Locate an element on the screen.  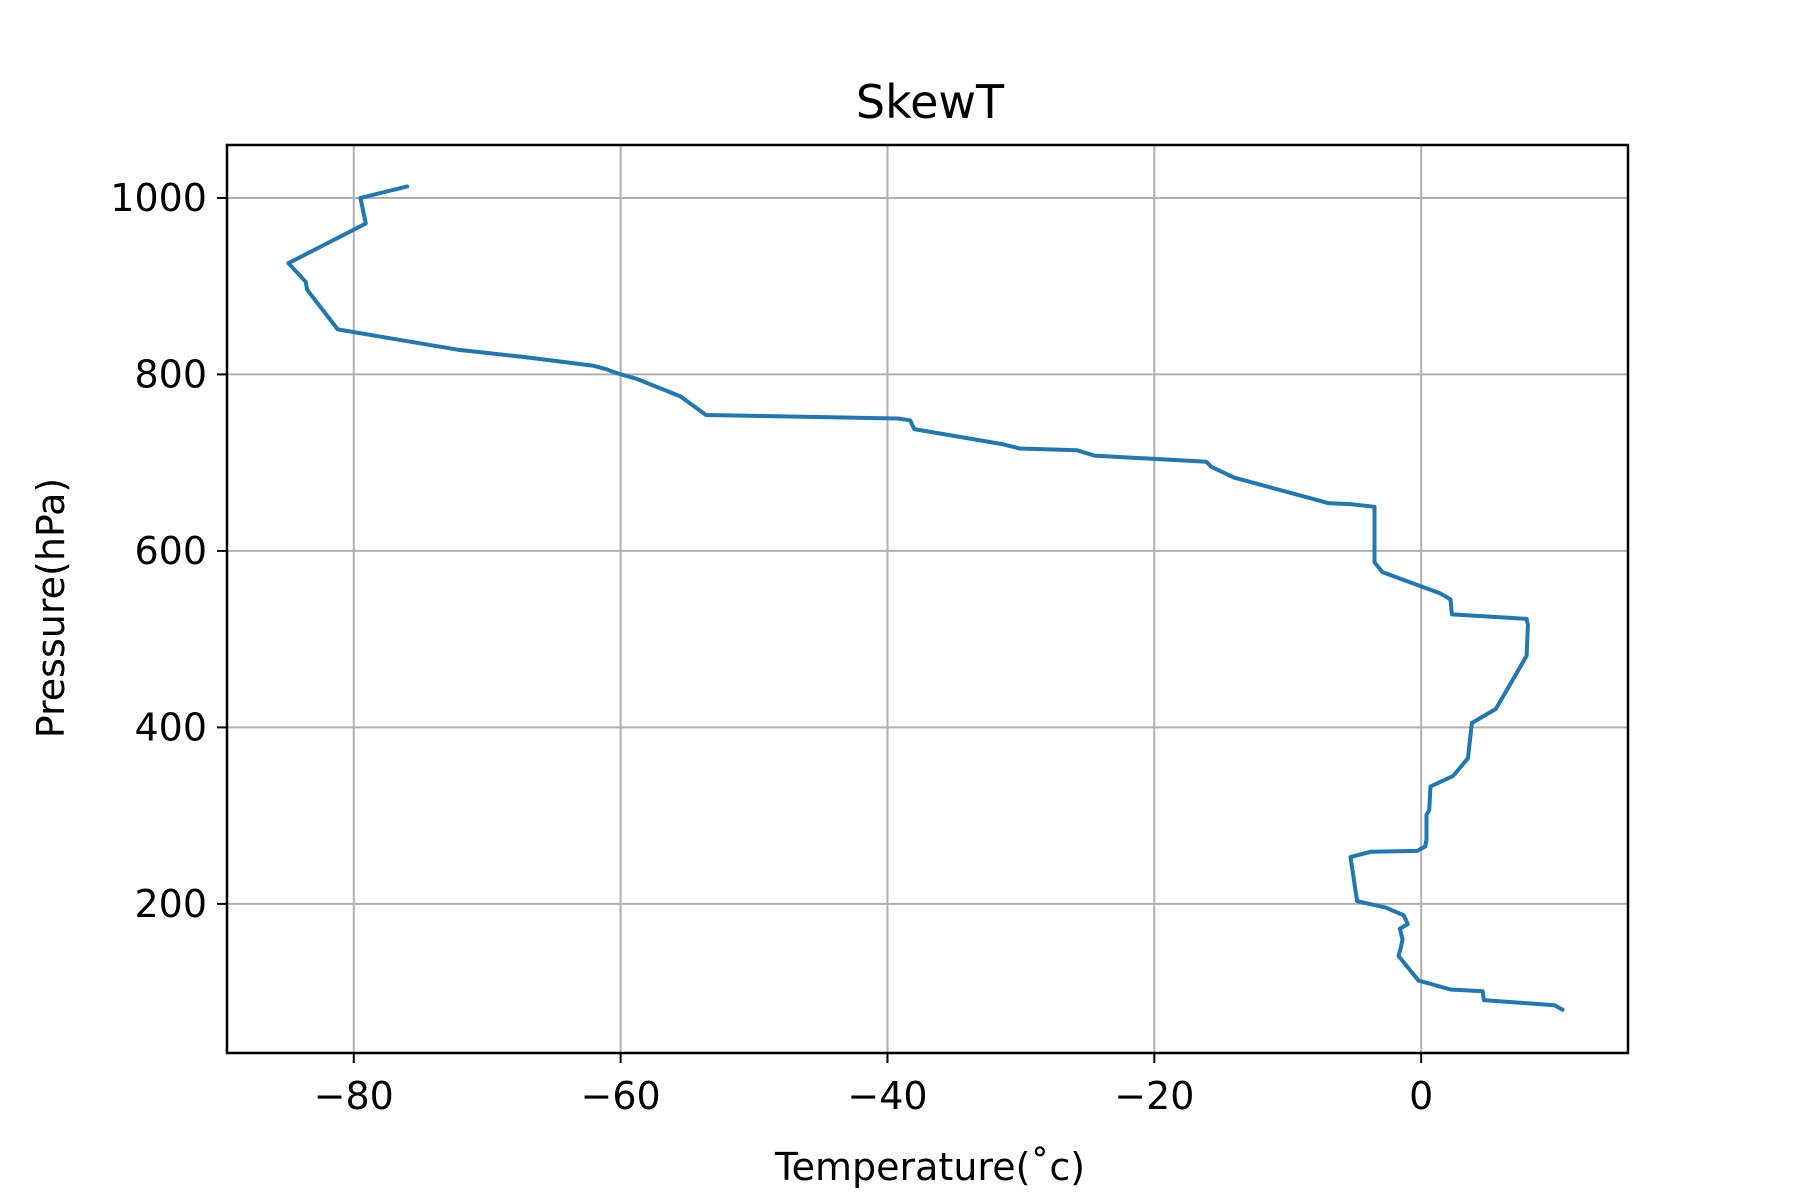
x-tick-label: −60 is located at coordinates (621, 1096).